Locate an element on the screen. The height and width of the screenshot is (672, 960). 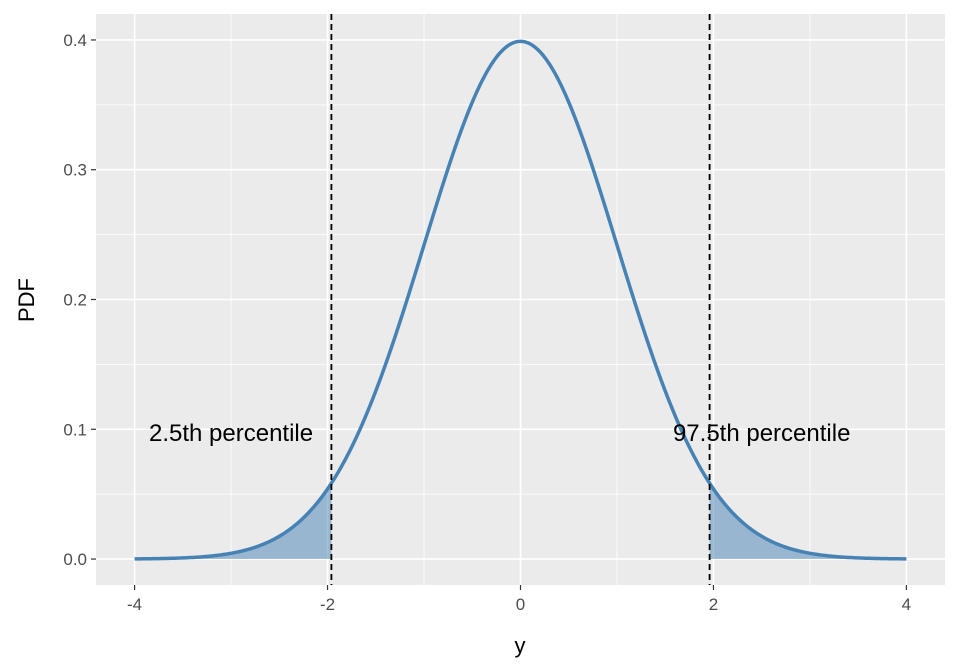
x-tick-label: 2 is located at coordinates (713, 604).